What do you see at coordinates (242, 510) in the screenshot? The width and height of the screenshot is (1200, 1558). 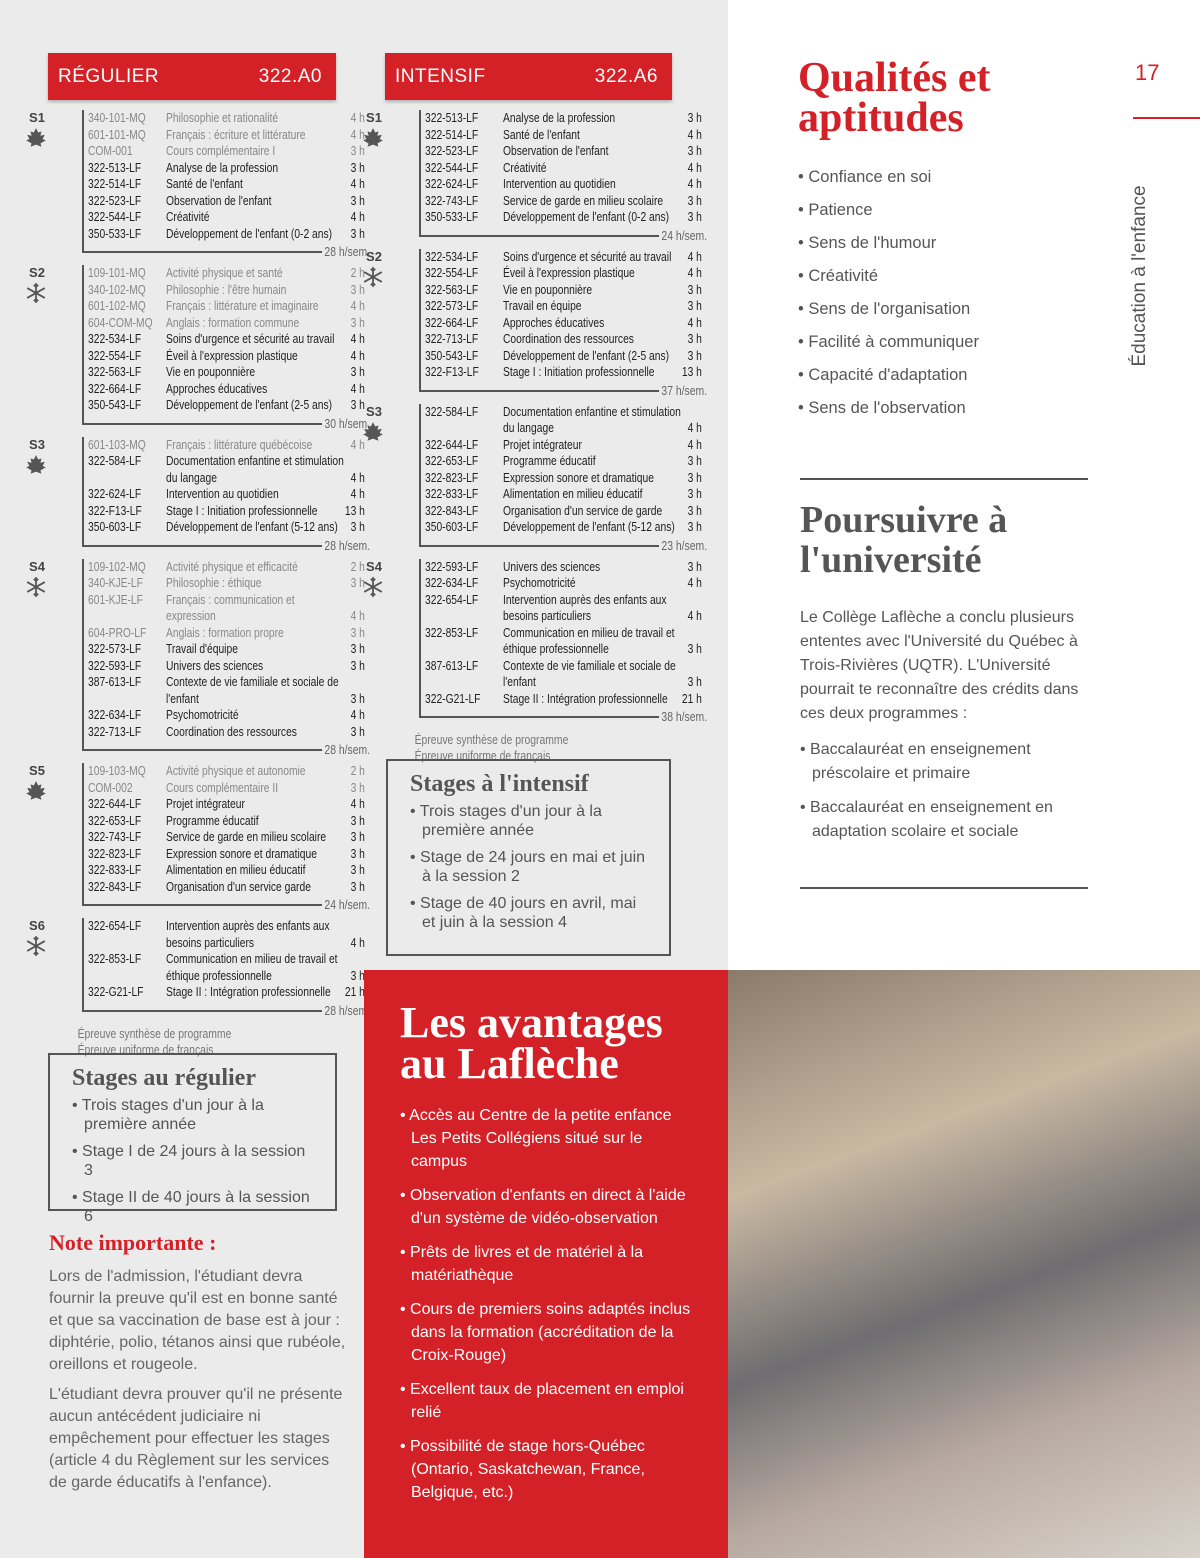 I see `course-title: Stage I : Initiation professionnelle` at bounding box center [242, 510].